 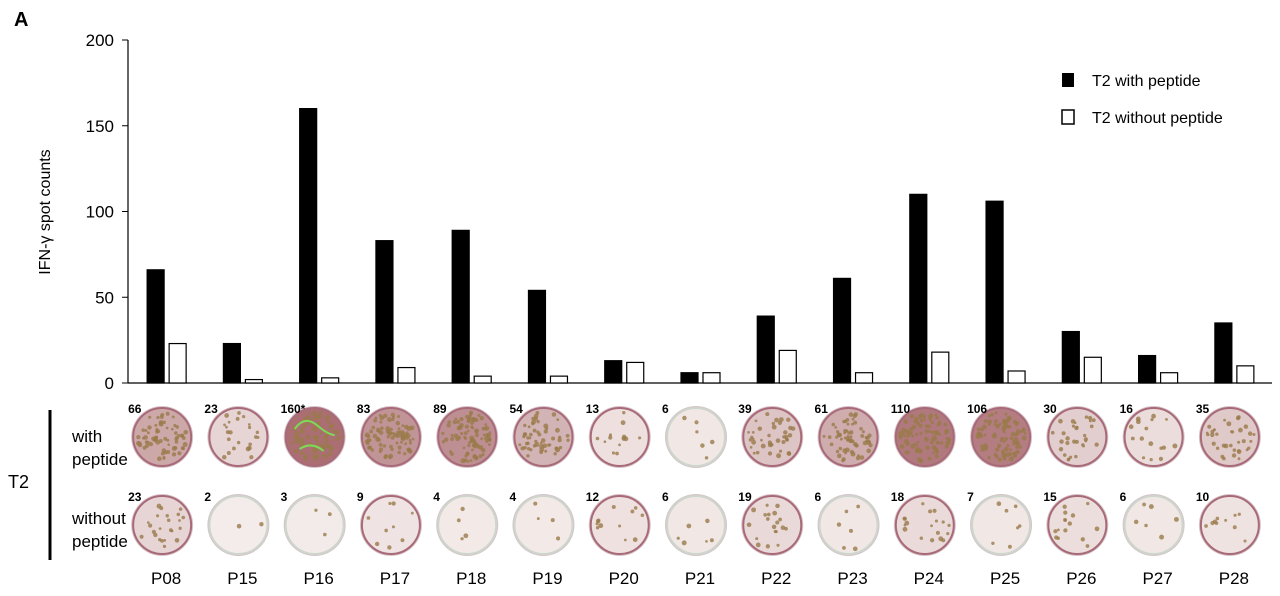 I want to click on well-count-label: 2, so click(x=207, y=497).